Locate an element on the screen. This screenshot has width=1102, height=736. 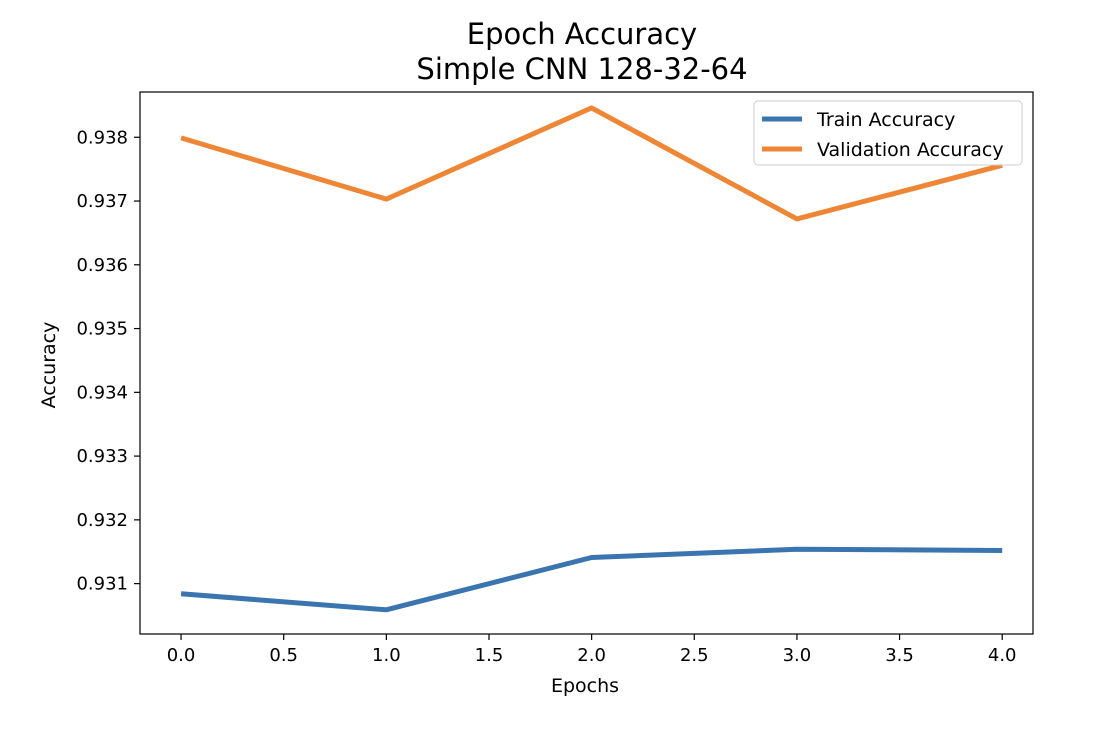
x-tick-label: 0.5 is located at coordinates (283, 655).